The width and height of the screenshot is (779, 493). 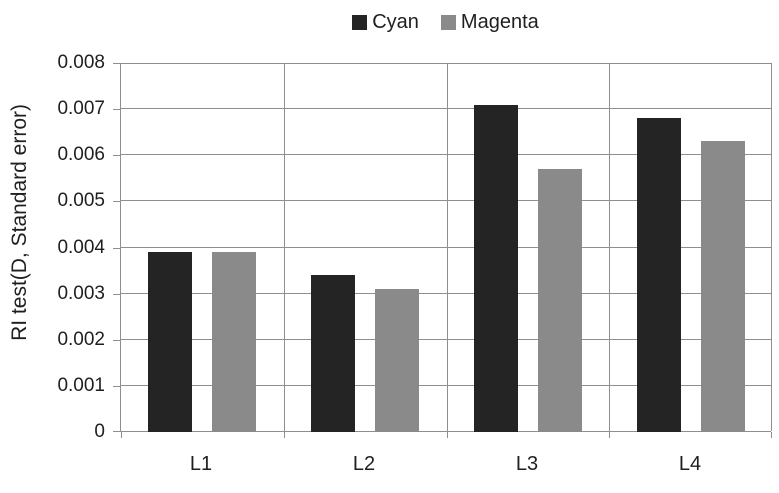 I want to click on legend-swatch-cyan-icon, so click(x=360, y=22).